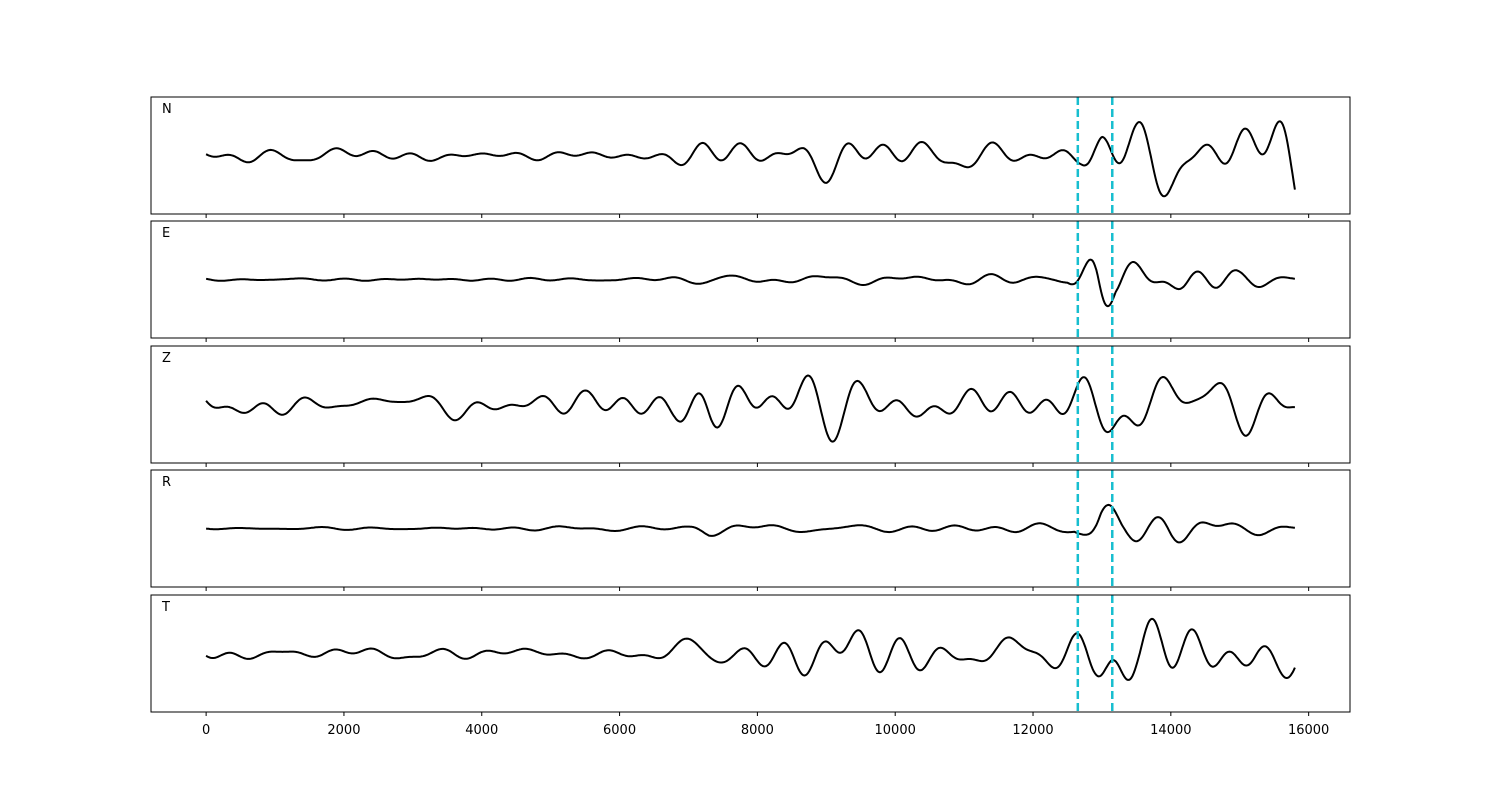  Describe the element at coordinates (165, 607) in the screenshot. I see `panel-label: T` at that location.